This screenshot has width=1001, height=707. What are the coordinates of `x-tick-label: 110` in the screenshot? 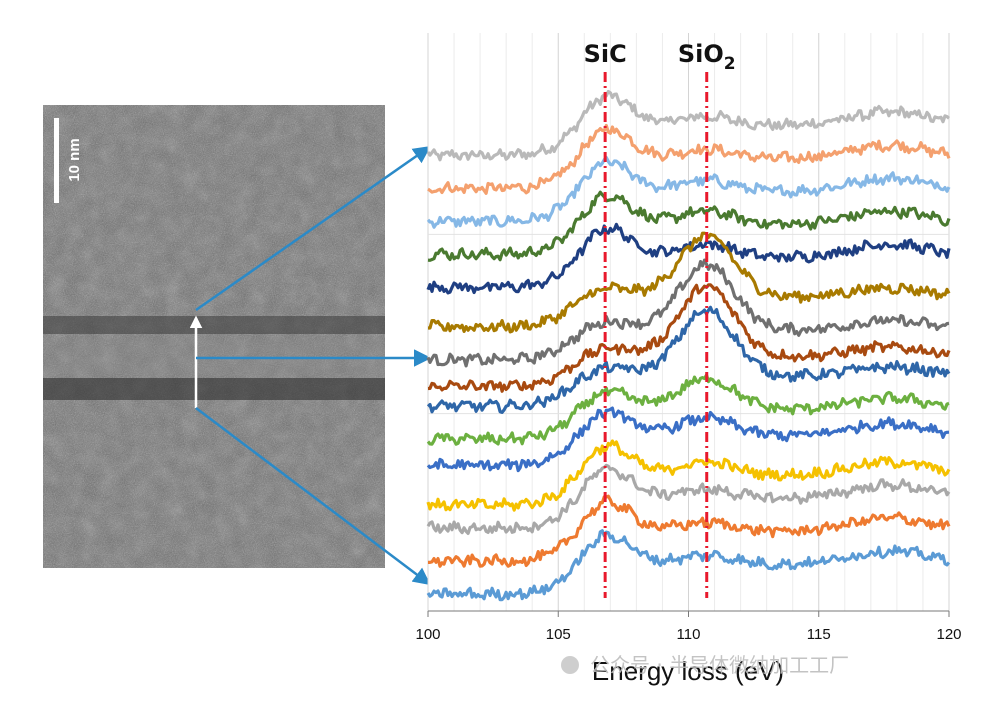 It's located at (689, 634).